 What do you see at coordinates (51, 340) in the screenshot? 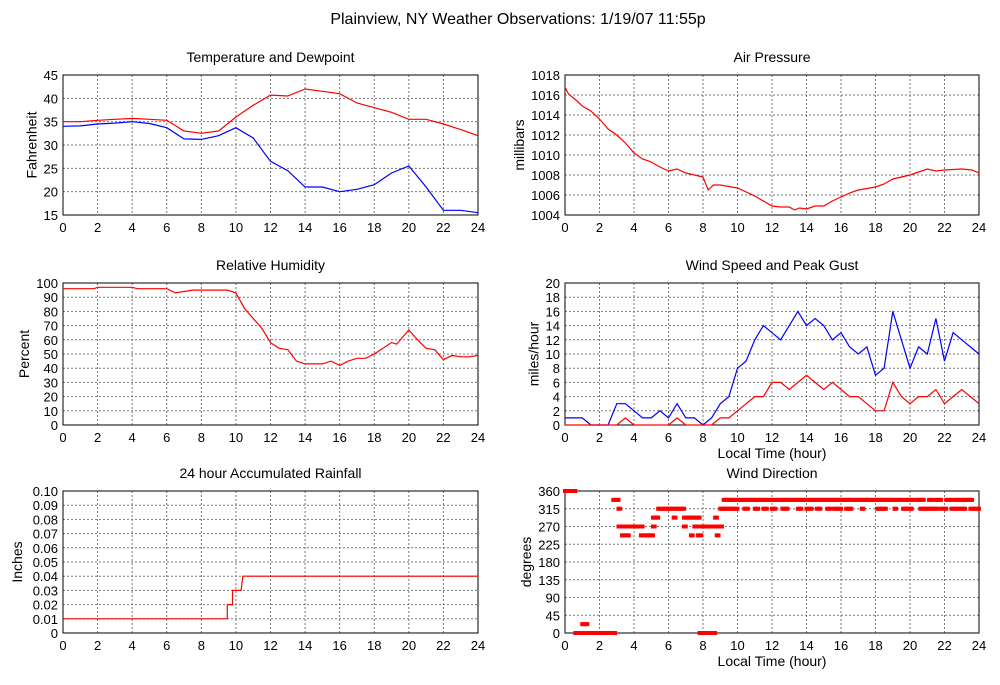
I see `y-tick-label: 60` at bounding box center [51, 340].